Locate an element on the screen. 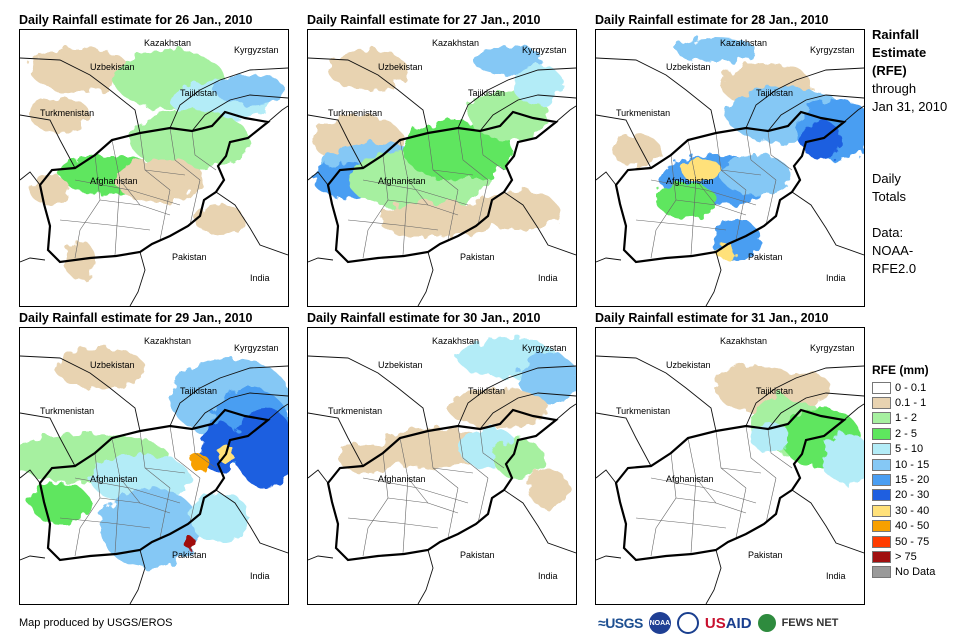 The width and height of the screenshot is (975, 642). legend-label: 30 - 40 is located at coordinates (912, 510).